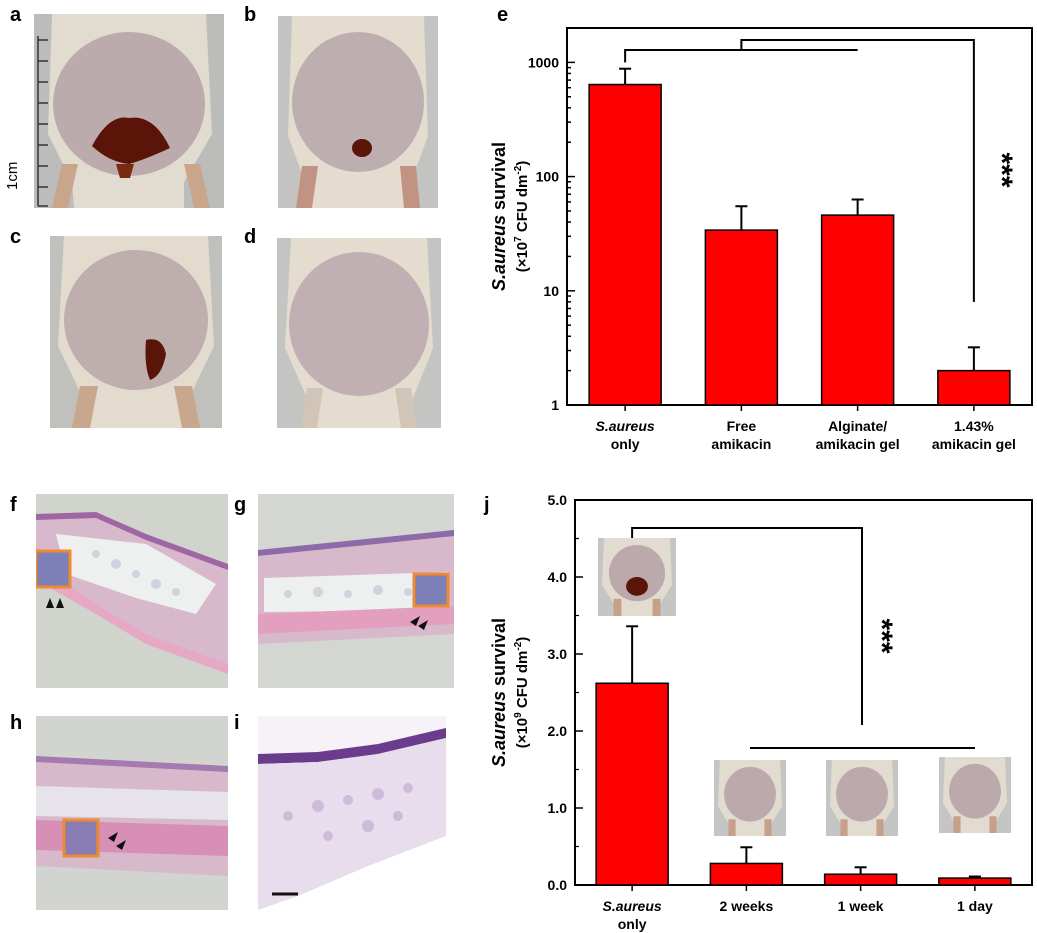 The width and height of the screenshot is (1037, 933). Describe the element at coordinates (558, 654) in the screenshot. I see `y-tick-label: 3.0` at that location.